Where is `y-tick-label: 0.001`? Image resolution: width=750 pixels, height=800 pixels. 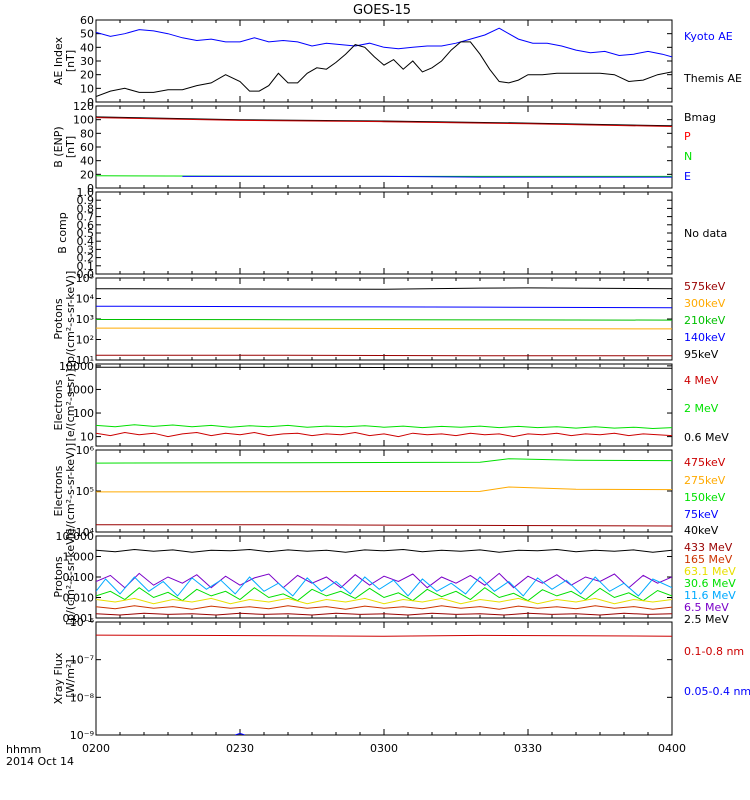
y-tick-label: 0.001 is located at coordinates (79, 618).